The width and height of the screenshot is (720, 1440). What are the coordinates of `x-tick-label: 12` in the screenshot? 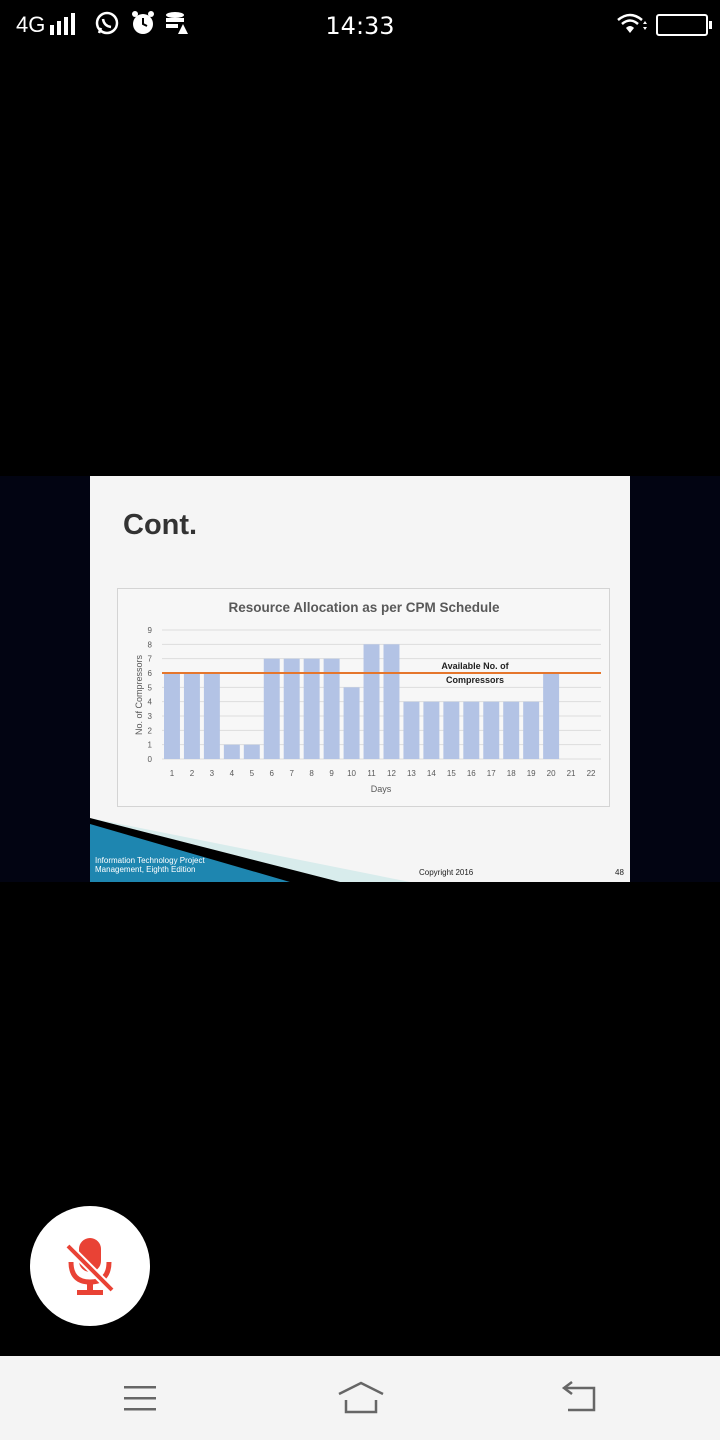 It's located at (391, 773).